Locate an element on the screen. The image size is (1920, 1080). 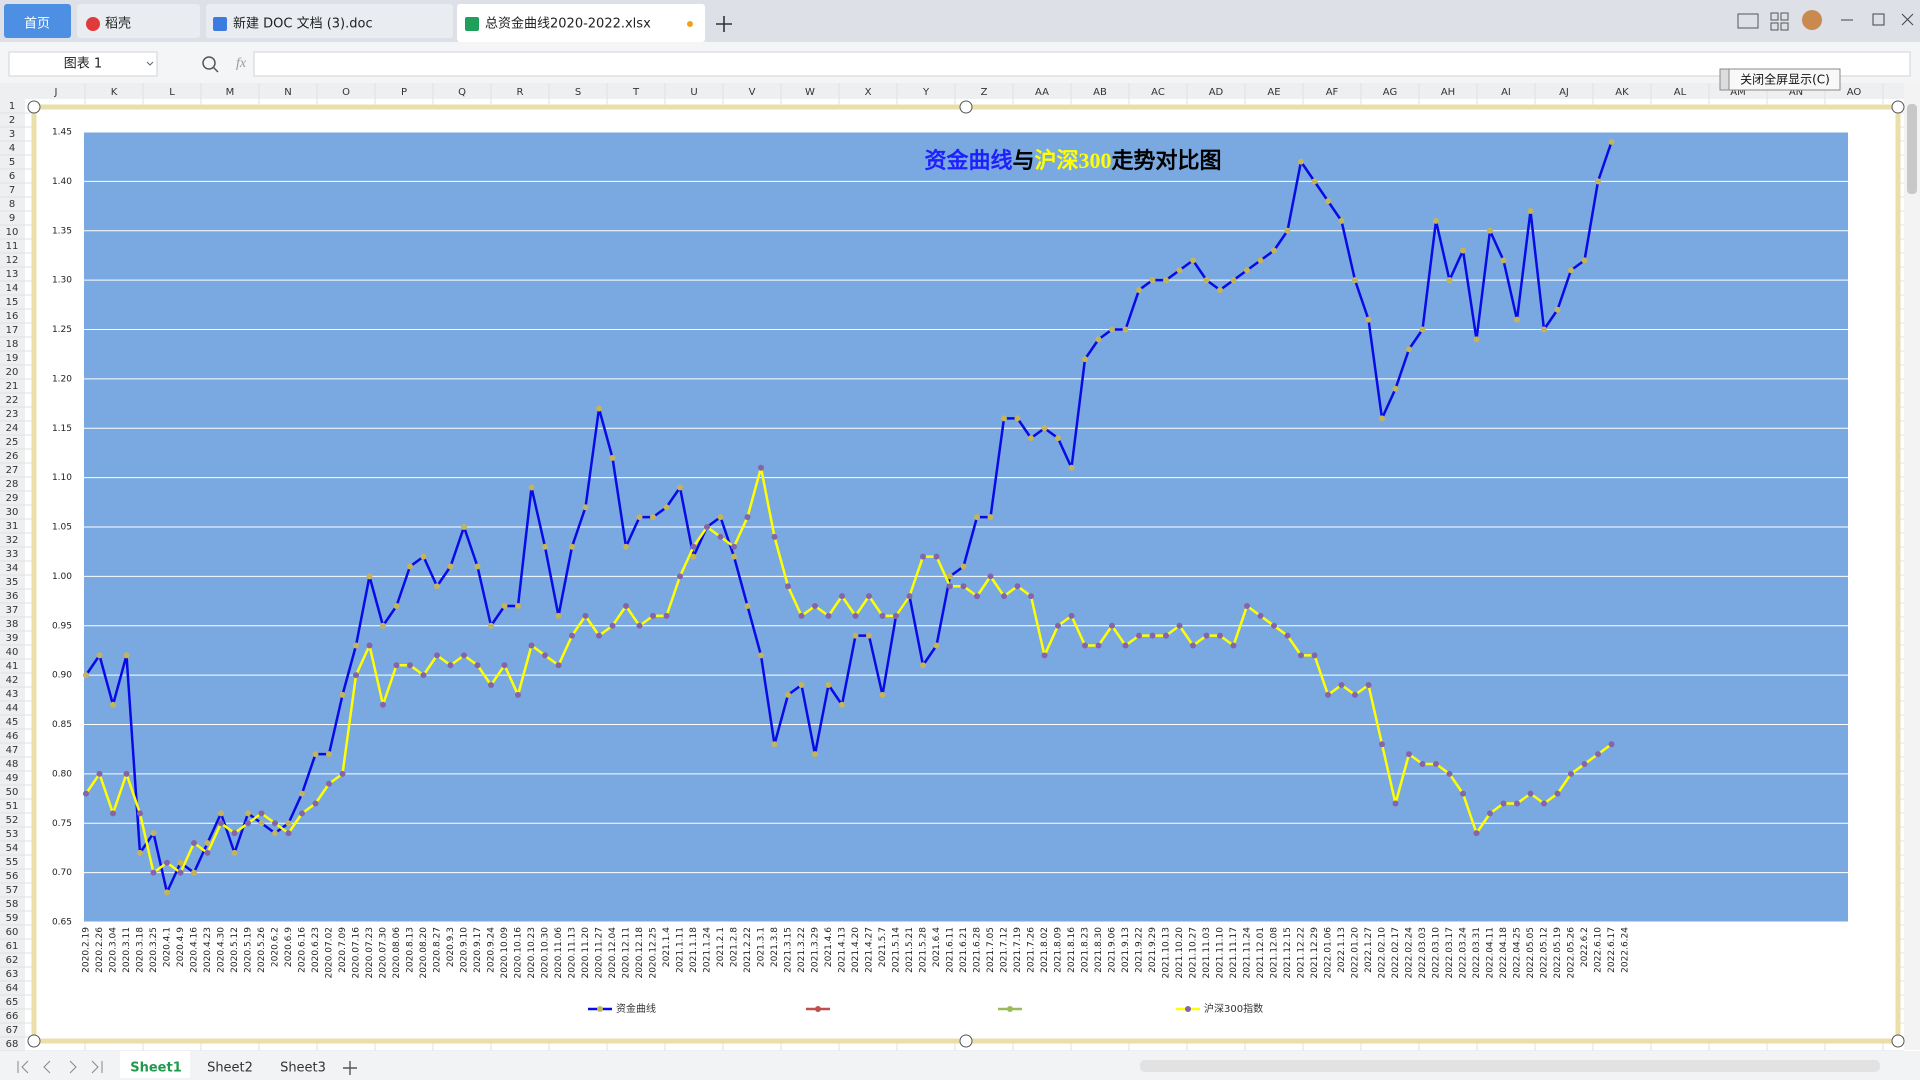
x-tick-label: 2020.10.09 is located at coordinates (505, 953).